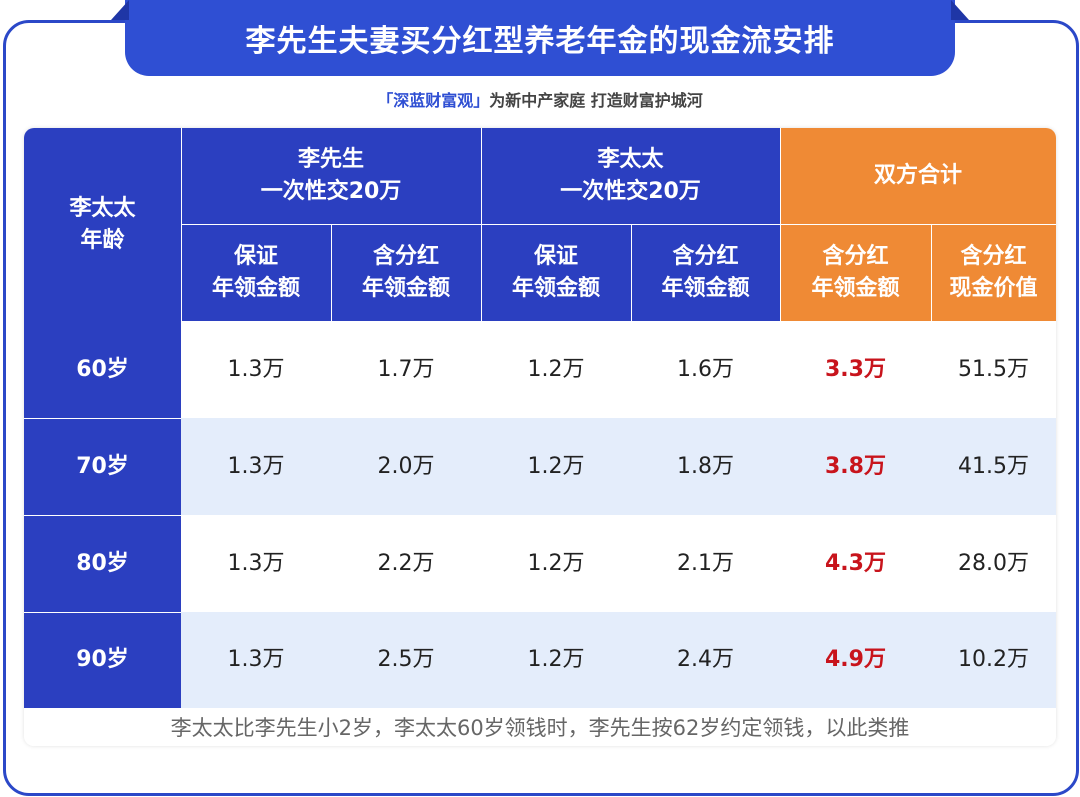  I want to click on age-label: 90岁, so click(102, 660).